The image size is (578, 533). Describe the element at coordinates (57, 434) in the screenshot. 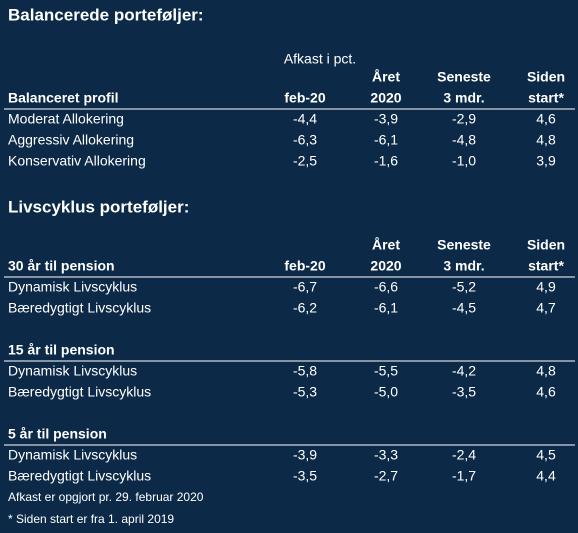

I see `group-heading: 5 år til pension` at that location.